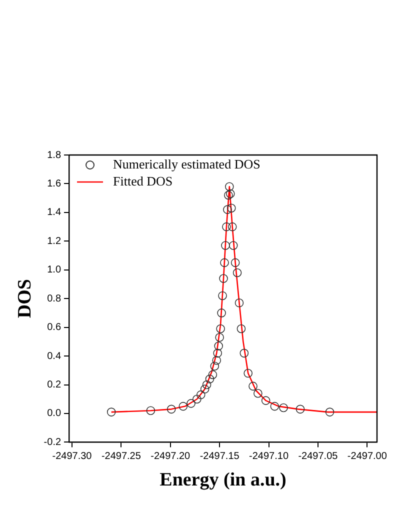  I want to click on x-tick-label: -2497.10, so click(269, 456).